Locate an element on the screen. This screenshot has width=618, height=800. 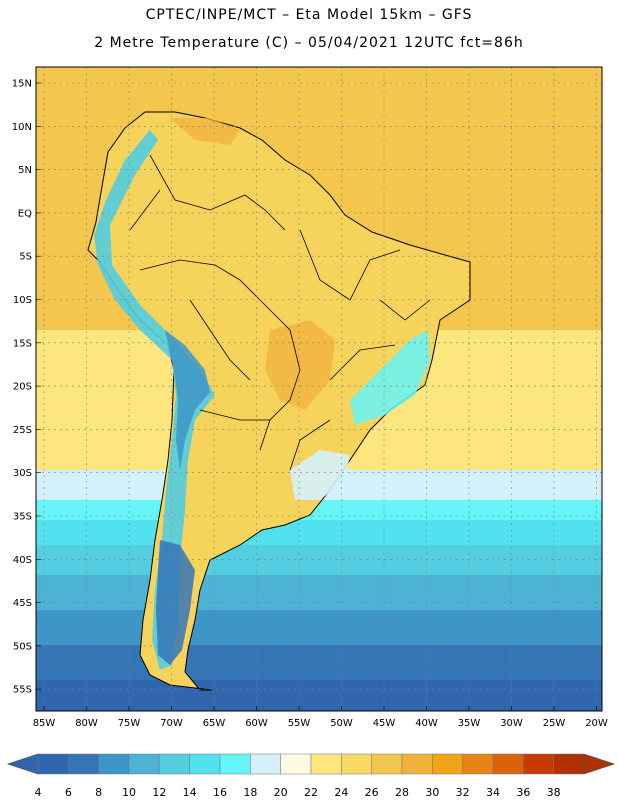
colorbar-label: 38 is located at coordinates (554, 792).